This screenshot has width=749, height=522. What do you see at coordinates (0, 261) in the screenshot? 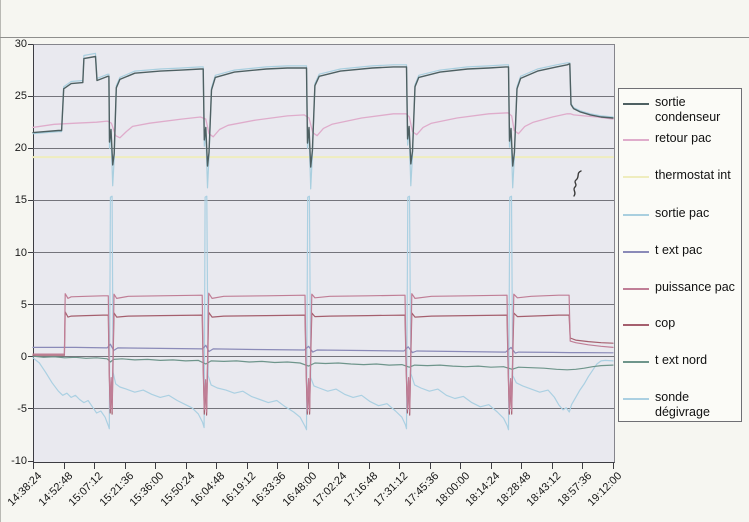
I see `scan-right-edge-line` at bounding box center [0, 261].